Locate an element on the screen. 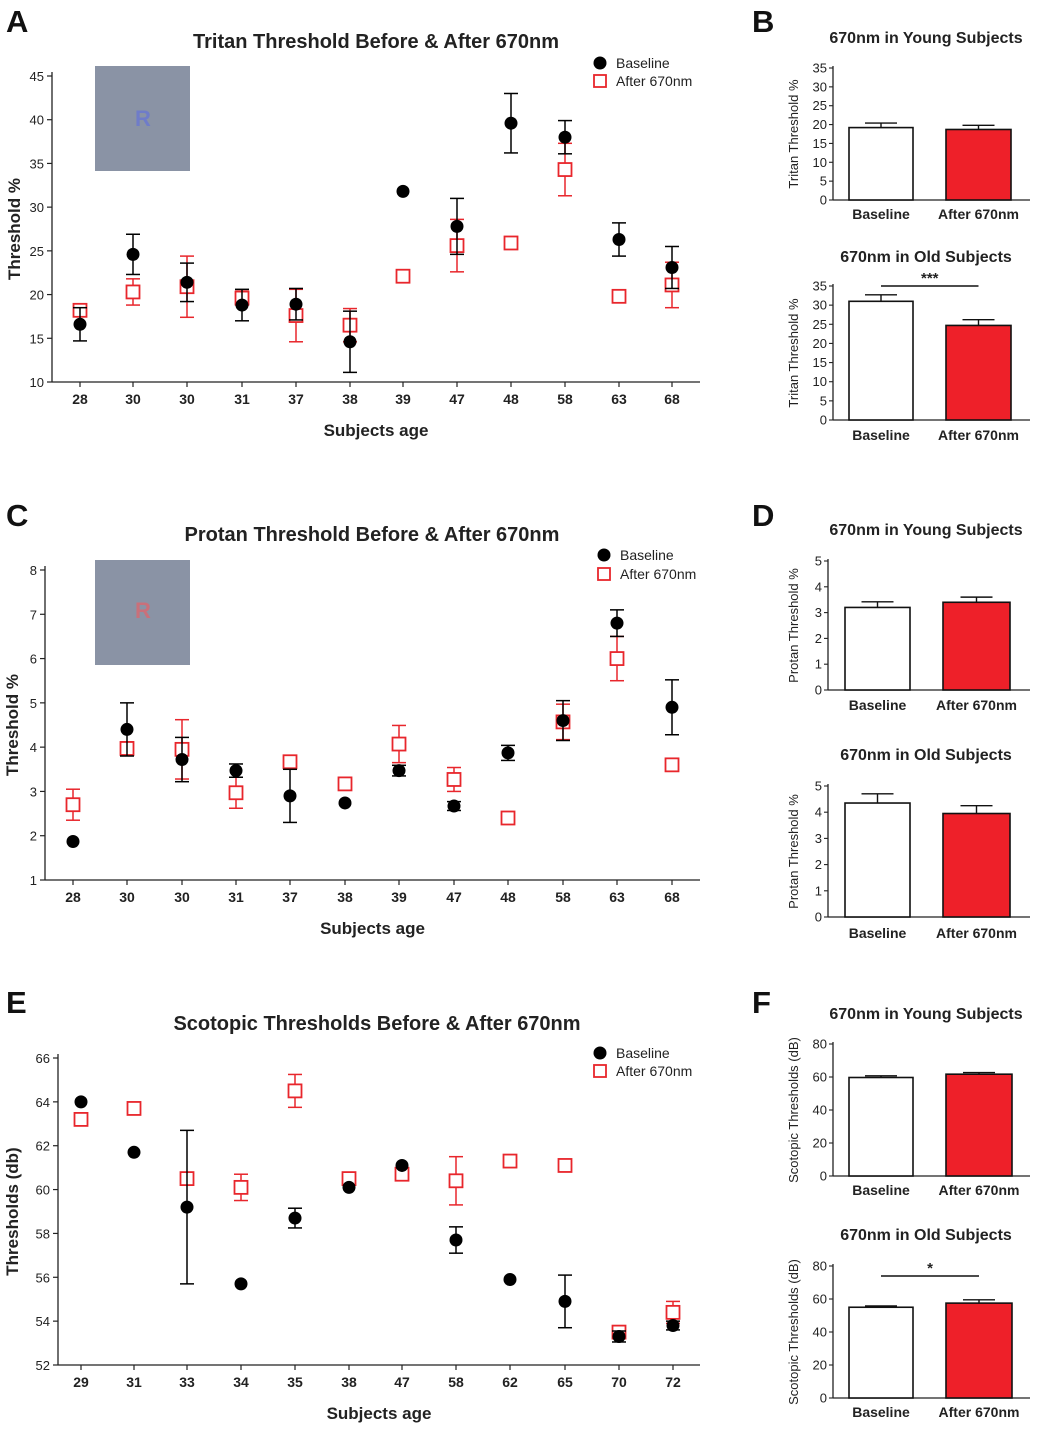 The image size is (1040, 1437). x-tick-label: 39 is located at coordinates (403, 399).